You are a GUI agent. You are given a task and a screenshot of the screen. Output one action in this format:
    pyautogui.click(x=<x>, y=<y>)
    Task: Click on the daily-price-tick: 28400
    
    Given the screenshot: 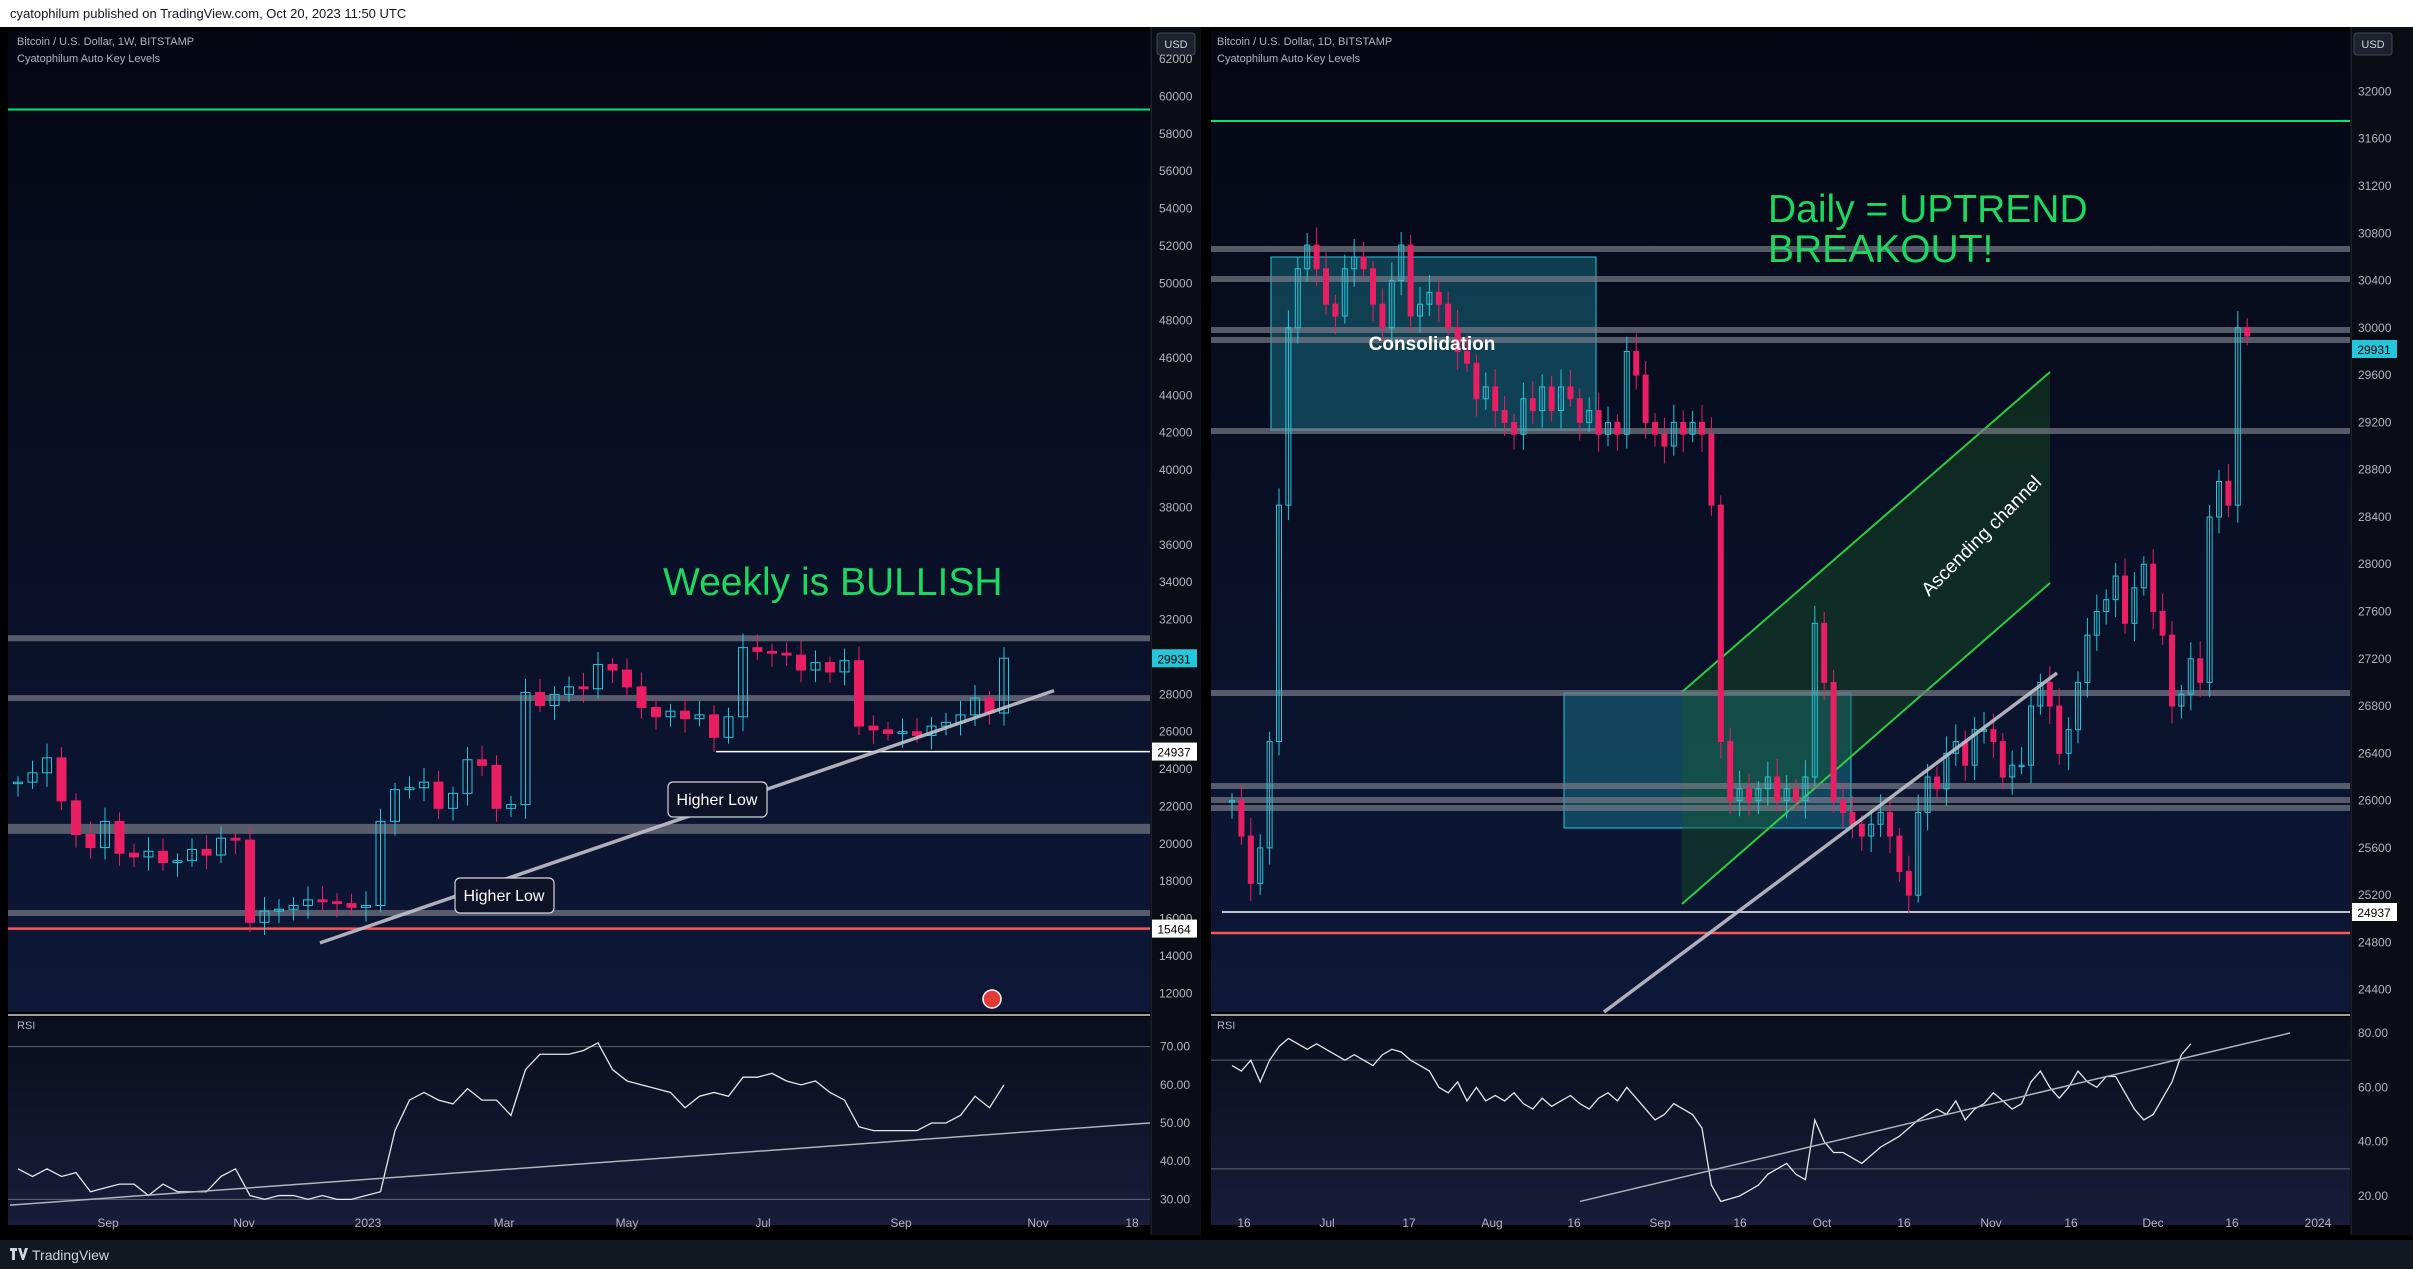 What is the action you would take?
    pyautogui.click(x=2375, y=517)
    